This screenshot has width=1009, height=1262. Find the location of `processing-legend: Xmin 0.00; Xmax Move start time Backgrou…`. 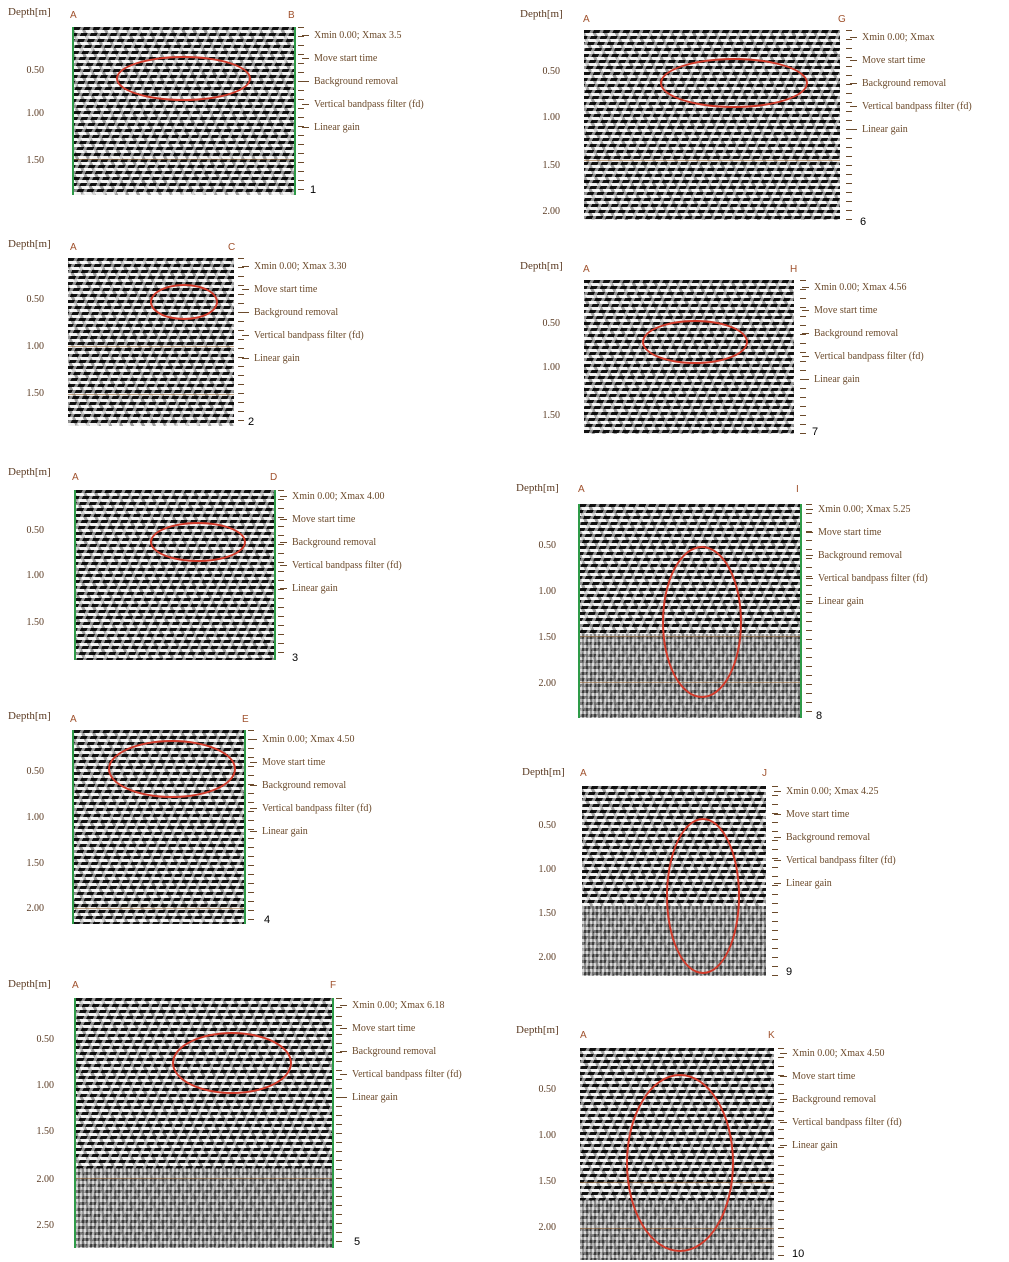

processing-legend: Xmin 0.00; Xmax Move start time Backgrou… is located at coordinates (911, 83).